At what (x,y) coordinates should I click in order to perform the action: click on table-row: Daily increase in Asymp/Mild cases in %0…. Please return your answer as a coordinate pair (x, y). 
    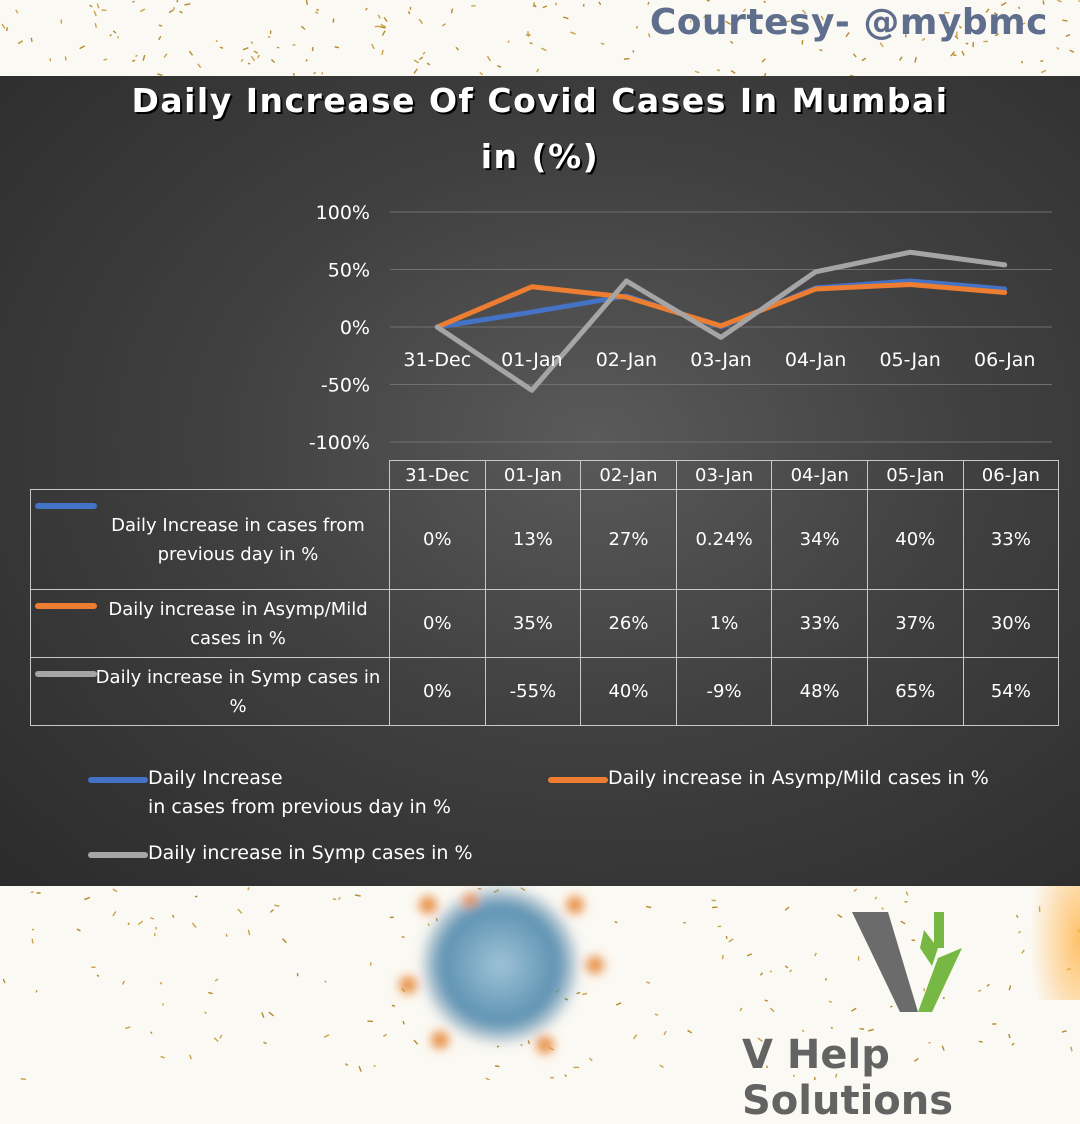
    Looking at the image, I should click on (545, 624).